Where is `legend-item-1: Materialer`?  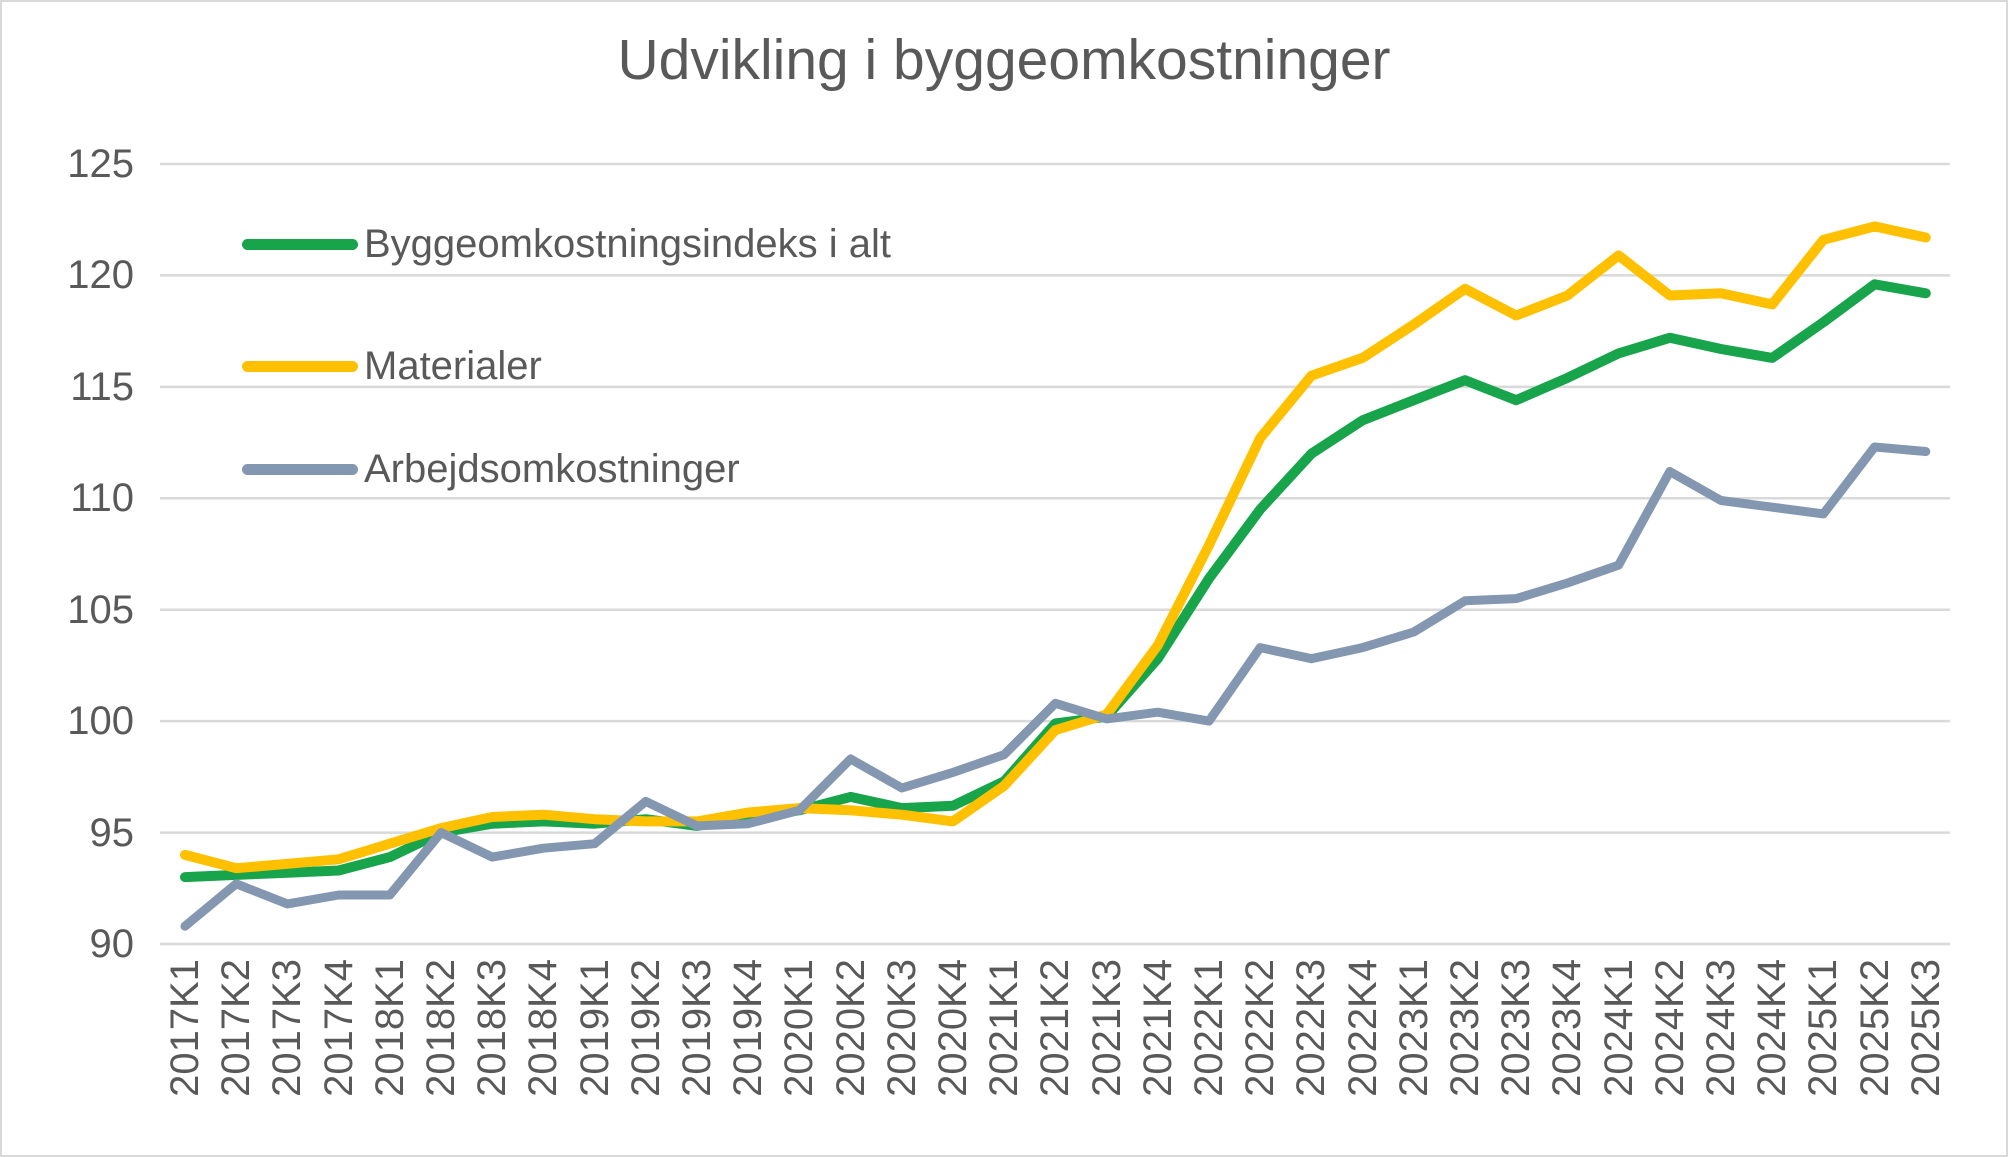
legend-item-1: Materialer is located at coordinates (392, 366).